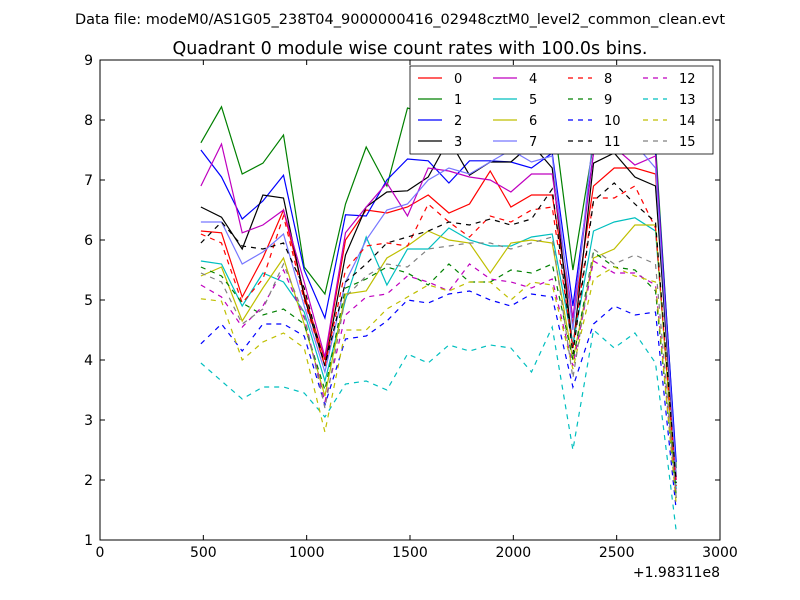 The width and height of the screenshot is (800, 600). What do you see at coordinates (533, 142) in the screenshot?
I see `legend-label-7: 7` at bounding box center [533, 142].